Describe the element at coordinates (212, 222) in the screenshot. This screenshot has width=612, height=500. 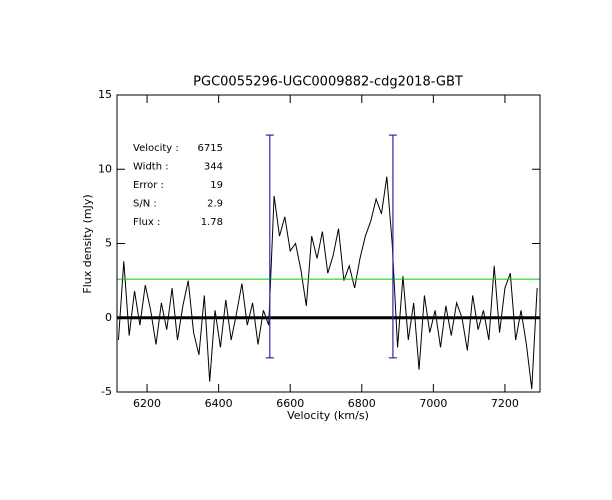
I see `annotation-value: 1.78` at that location.